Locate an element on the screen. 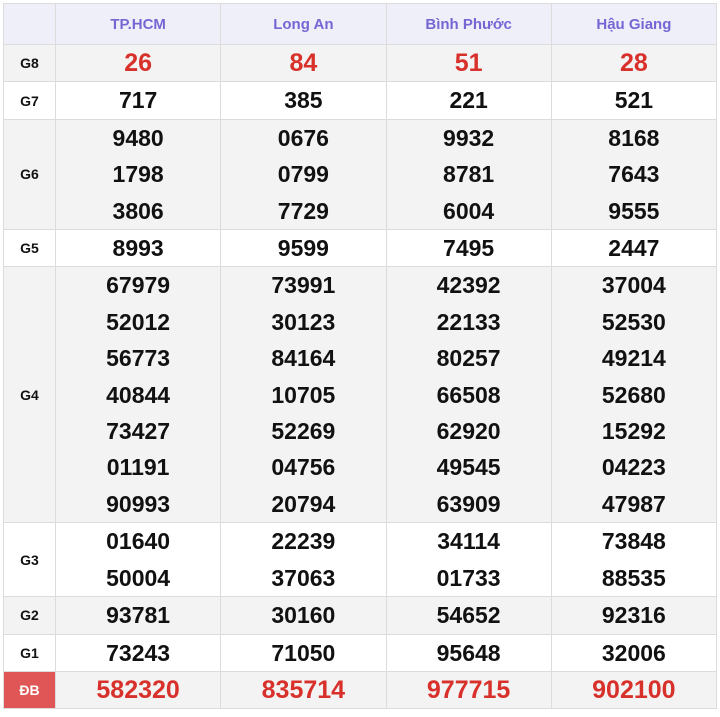 The width and height of the screenshot is (720, 717). result-cell: 73848 88535 is located at coordinates (634, 560).